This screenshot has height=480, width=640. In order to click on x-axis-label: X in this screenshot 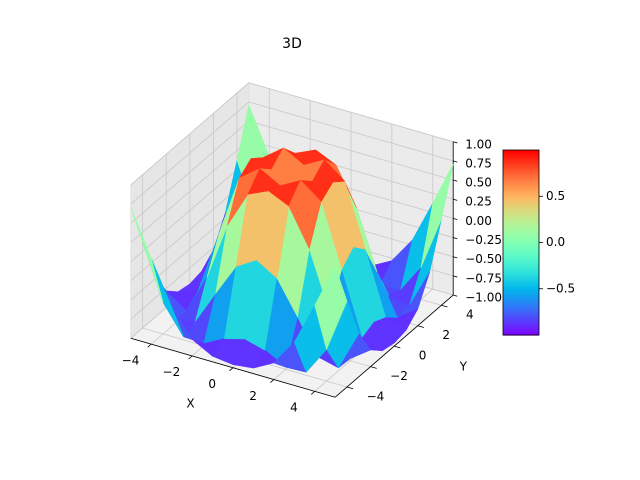, I will do `click(190, 403)`.